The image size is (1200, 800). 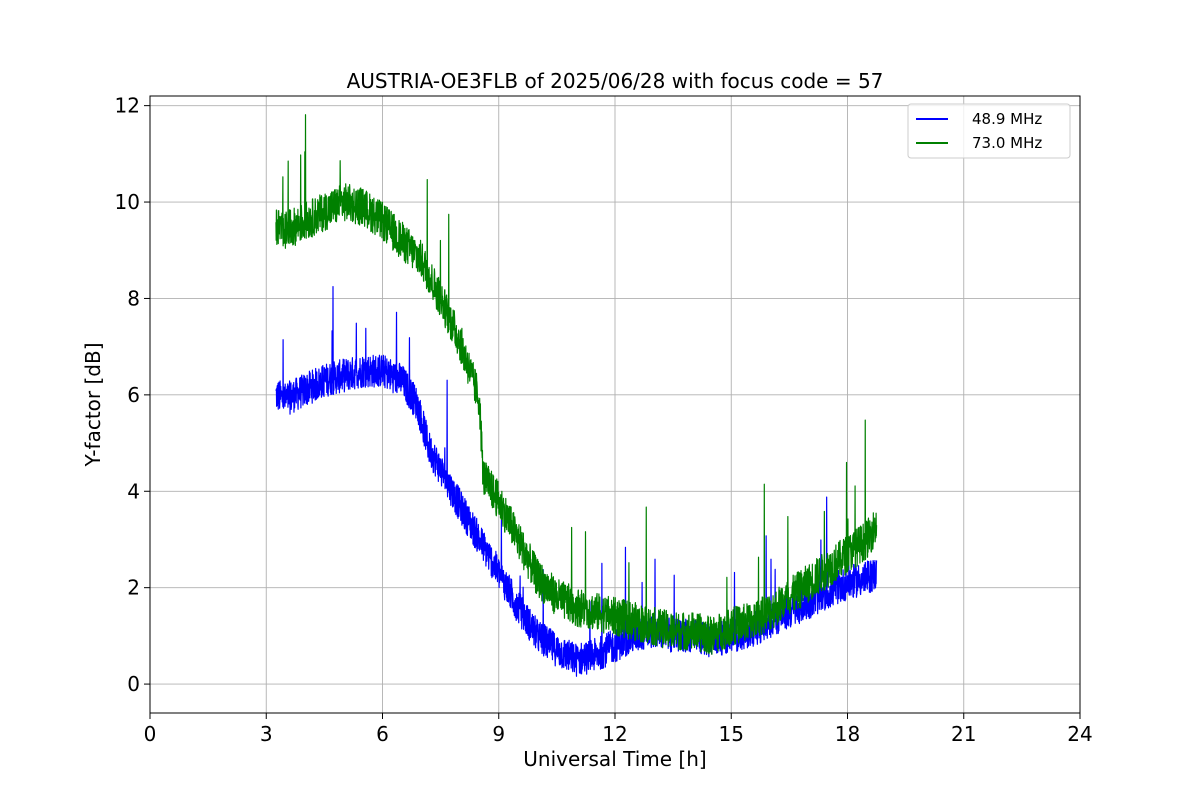 I want to click on x-tick-label: 0, so click(x=150, y=734).